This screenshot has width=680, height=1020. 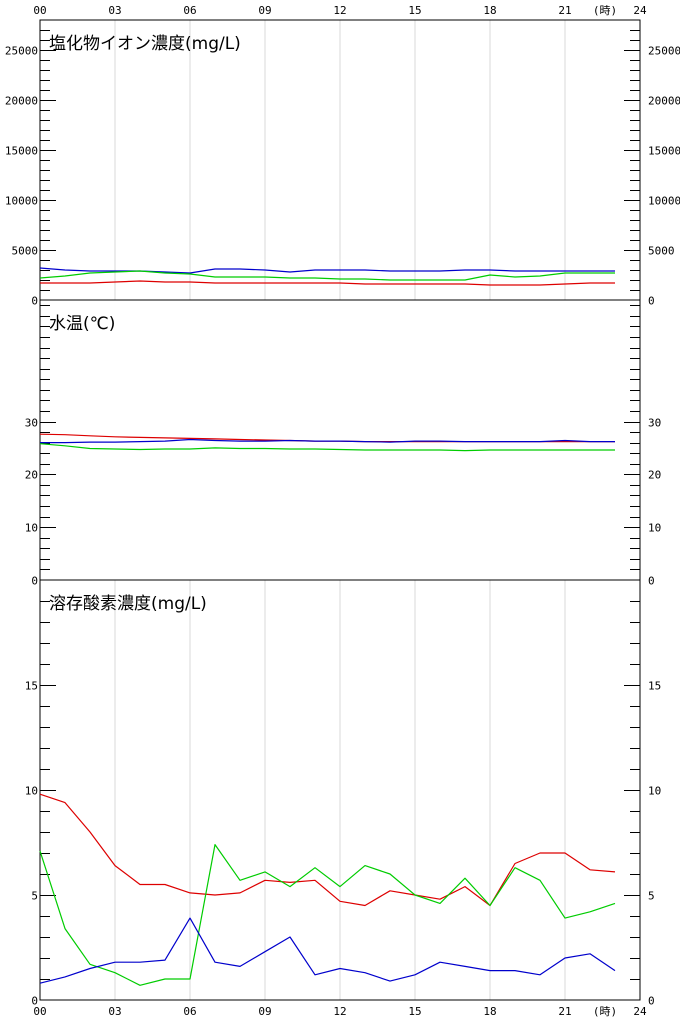 I want to click on right-y-tick-label: 15, so click(x=654, y=686).